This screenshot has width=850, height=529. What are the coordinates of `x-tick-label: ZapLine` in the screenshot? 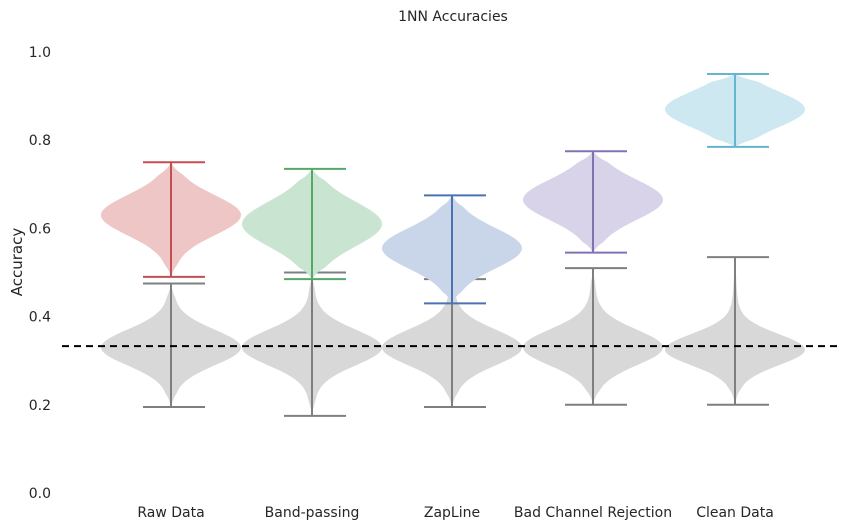 It's located at (452, 513).